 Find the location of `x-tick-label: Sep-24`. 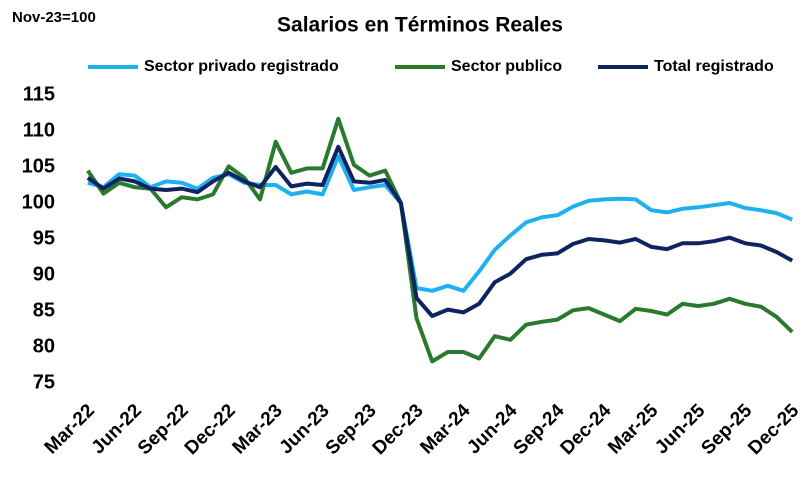

x-tick-label: Sep-24 is located at coordinates (539, 429).